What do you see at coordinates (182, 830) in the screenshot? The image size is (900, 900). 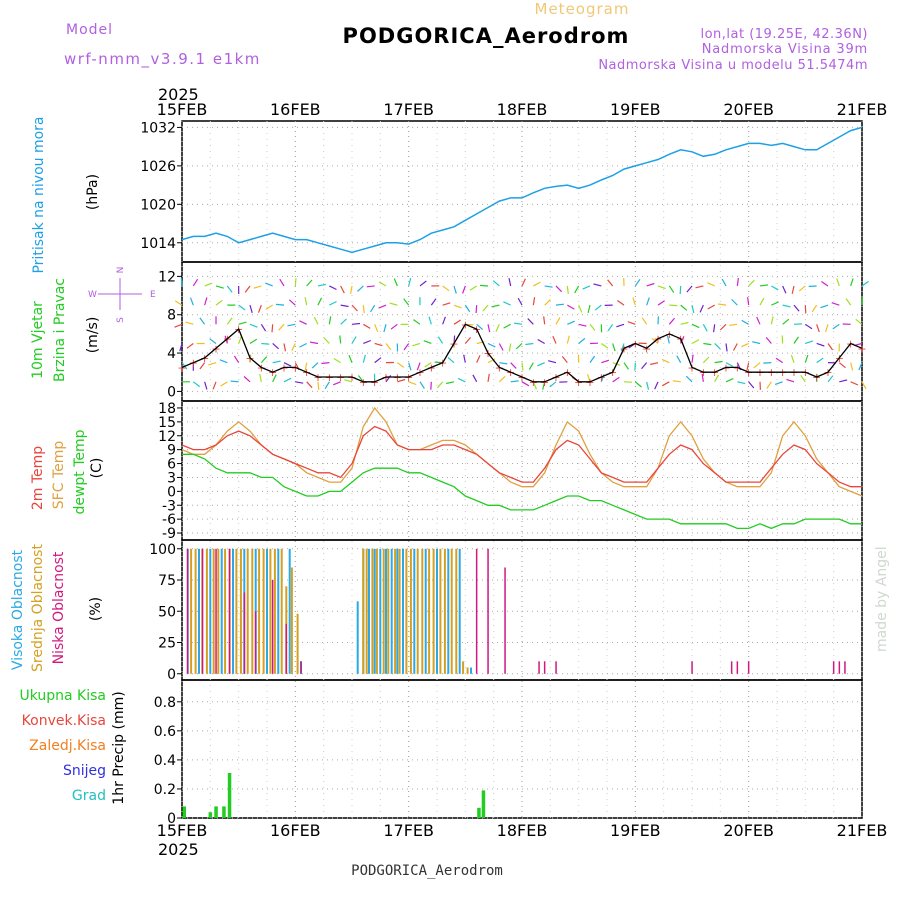 I see `x-tick-label-bottom: 15FEB` at bounding box center [182, 830].